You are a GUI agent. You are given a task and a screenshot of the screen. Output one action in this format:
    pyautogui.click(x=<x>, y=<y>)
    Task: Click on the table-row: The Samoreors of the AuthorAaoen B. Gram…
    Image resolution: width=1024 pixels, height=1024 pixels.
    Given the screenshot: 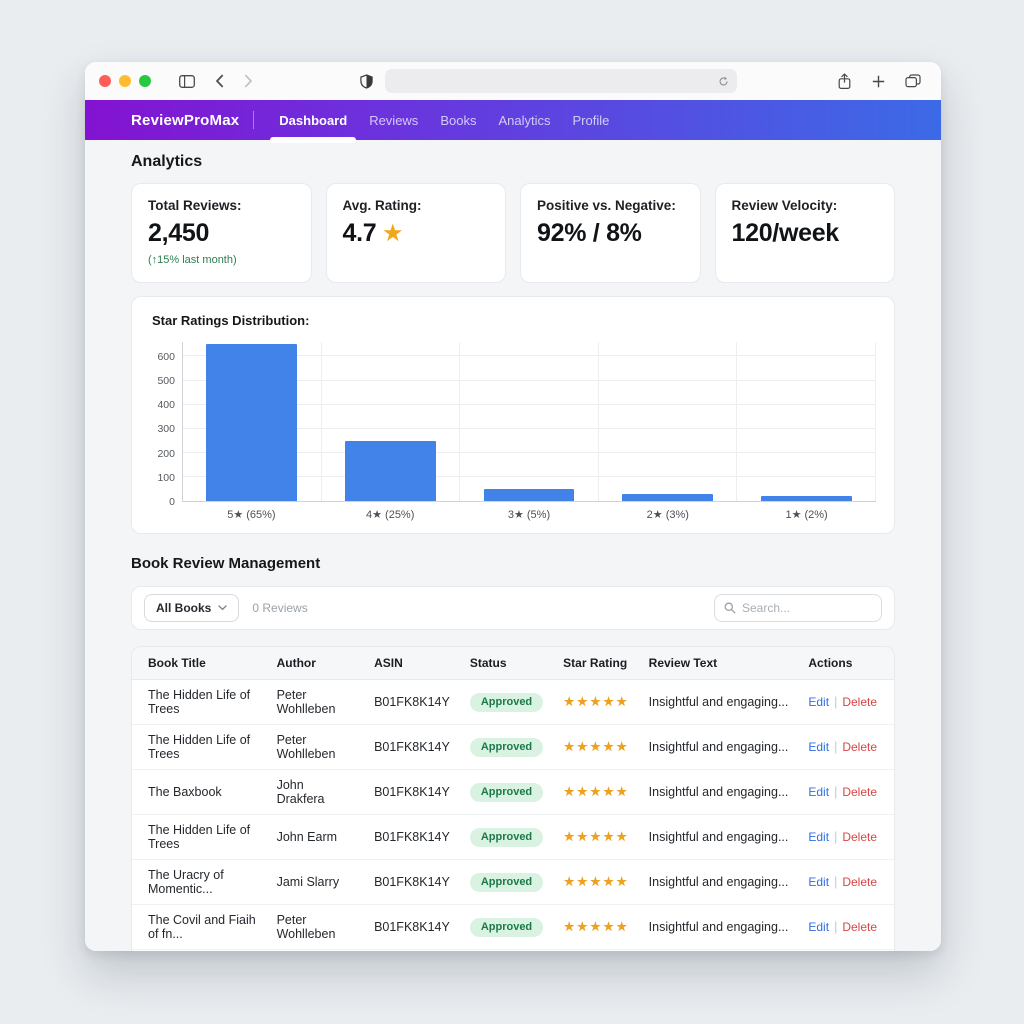 What is the action you would take?
    pyautogui.click(x=513, y=950)
    